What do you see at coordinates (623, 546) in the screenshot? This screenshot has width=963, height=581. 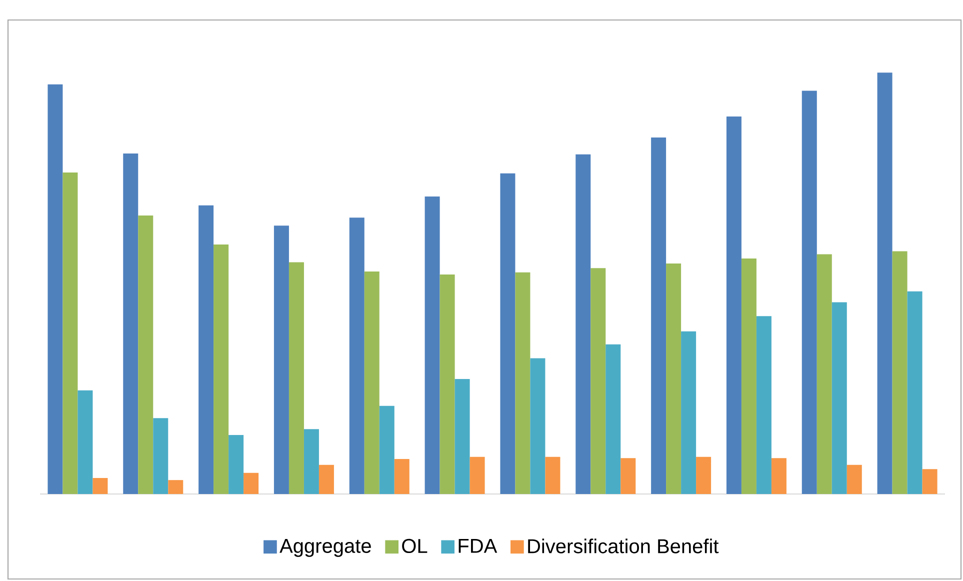 I see `legend-label: Diversification Benefit` at bounding box center [623, 546].